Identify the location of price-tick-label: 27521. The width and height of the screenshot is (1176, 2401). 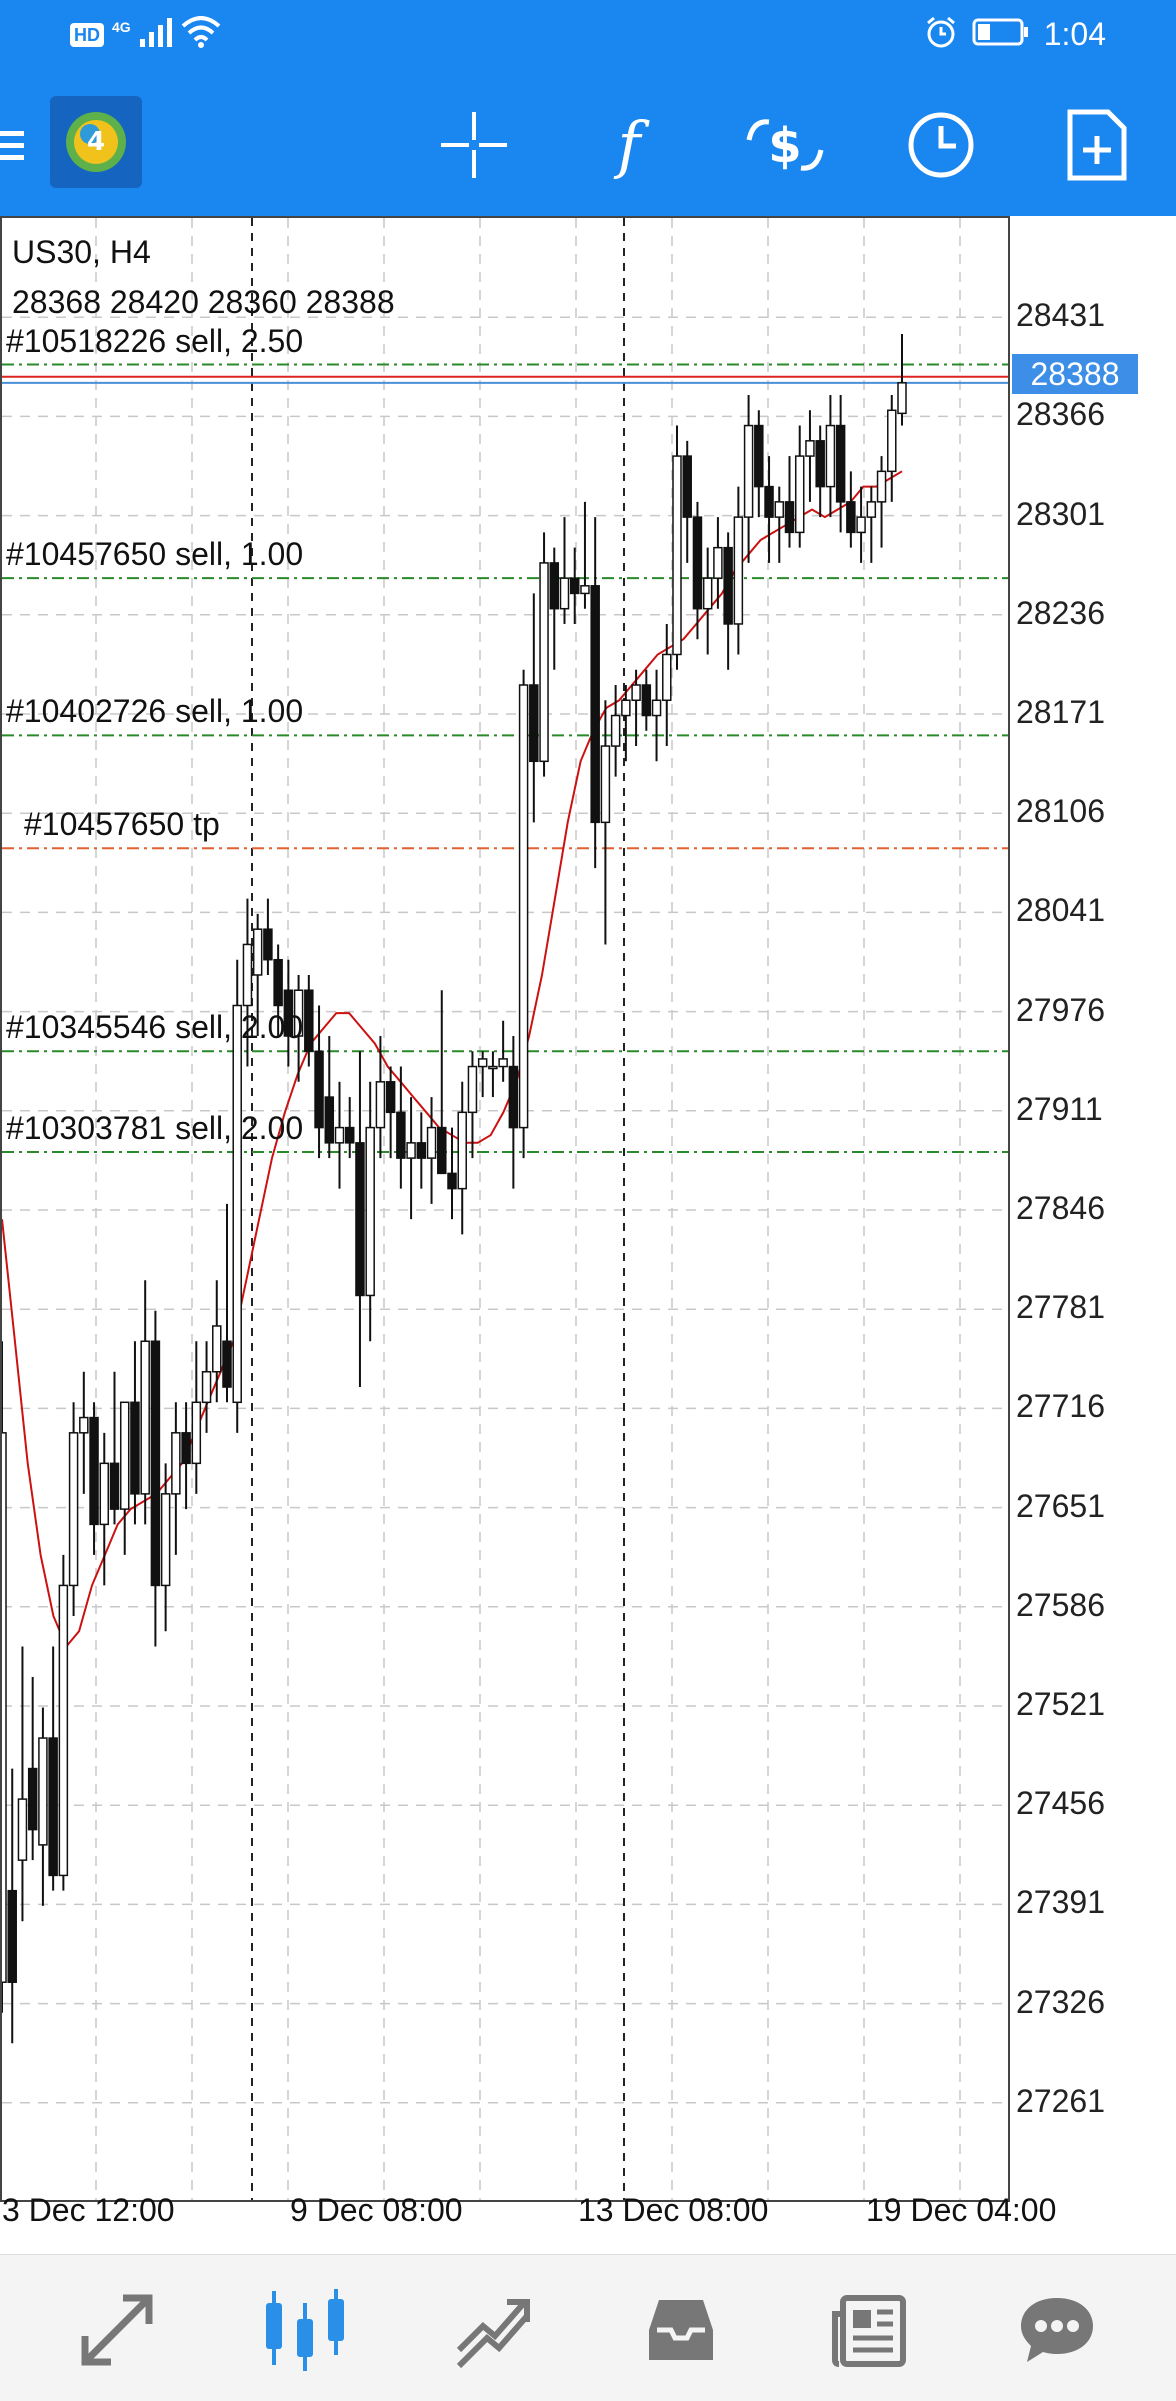
(1060, 1704).